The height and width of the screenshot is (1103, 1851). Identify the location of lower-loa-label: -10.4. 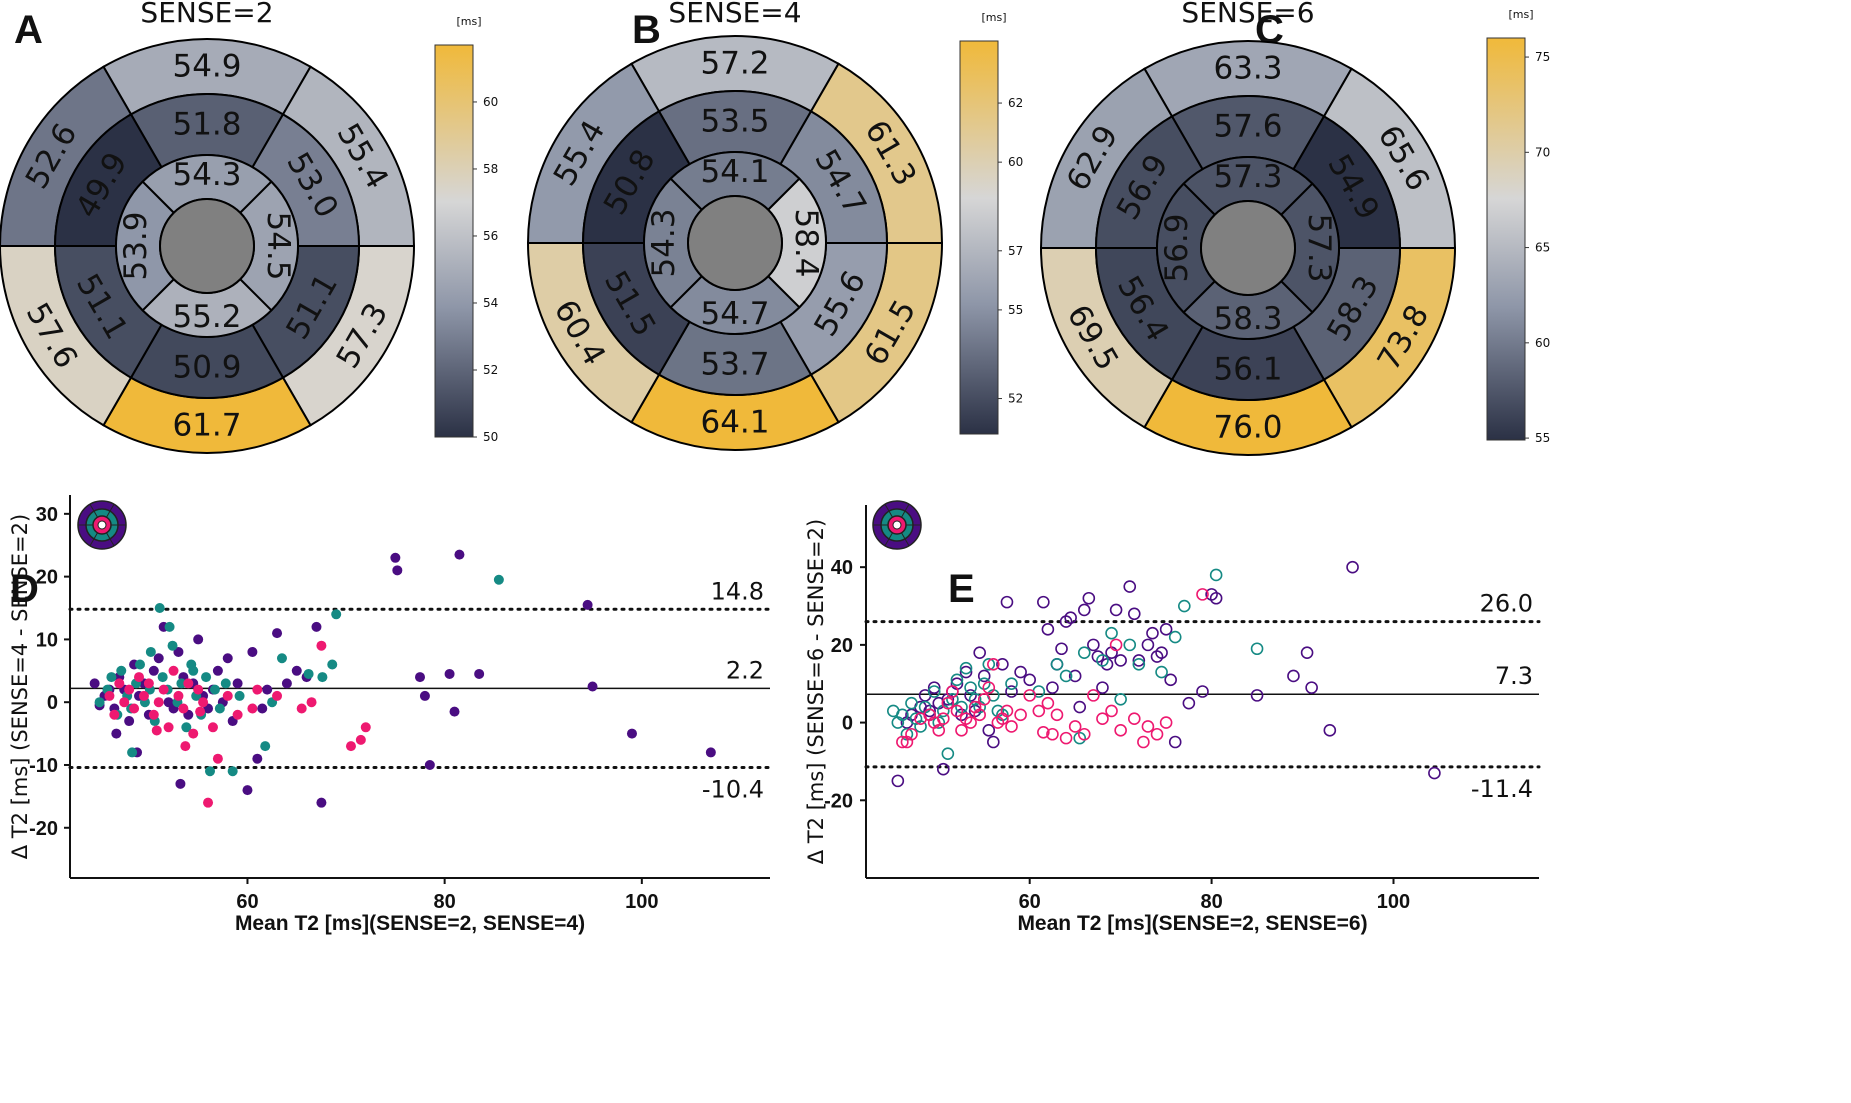
(733, 789).